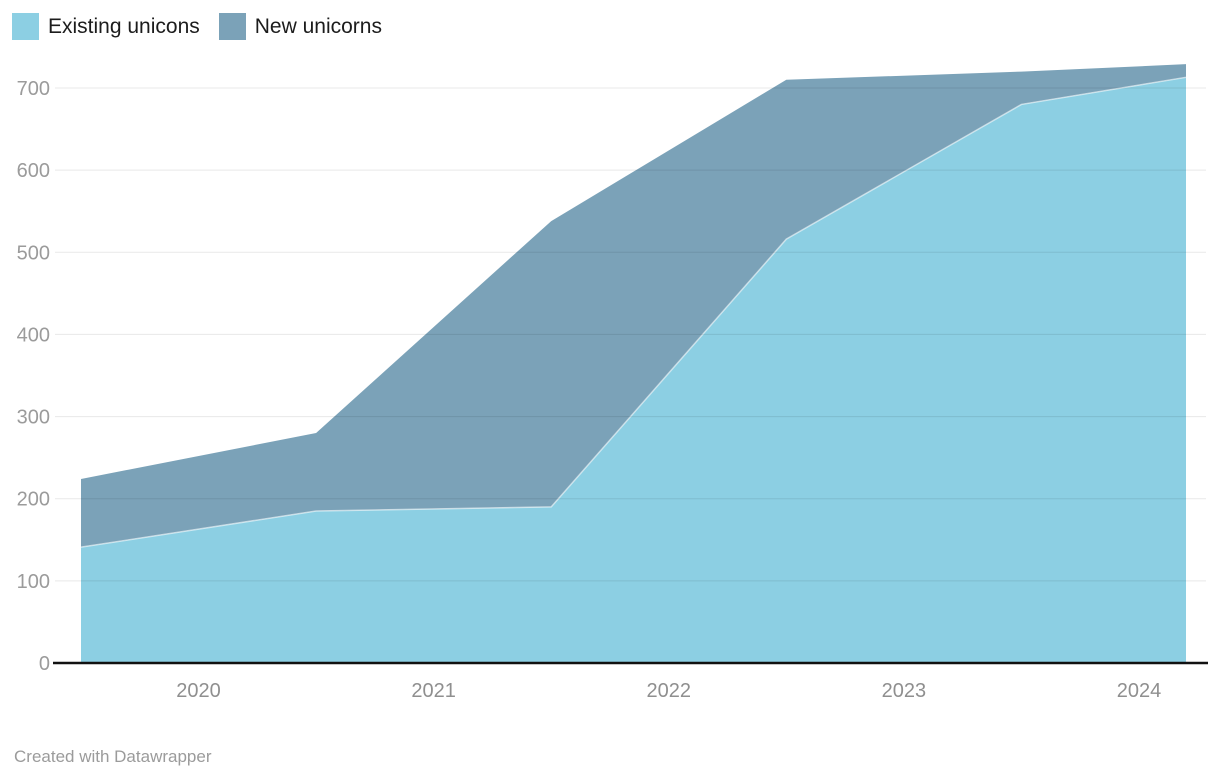 The height and width of the screenshot is (780, 1220). What do you see at coordinates (44, 664) in the screenshot?
I see `y-tick-label-0: 0` at bounding box center [44, 664].